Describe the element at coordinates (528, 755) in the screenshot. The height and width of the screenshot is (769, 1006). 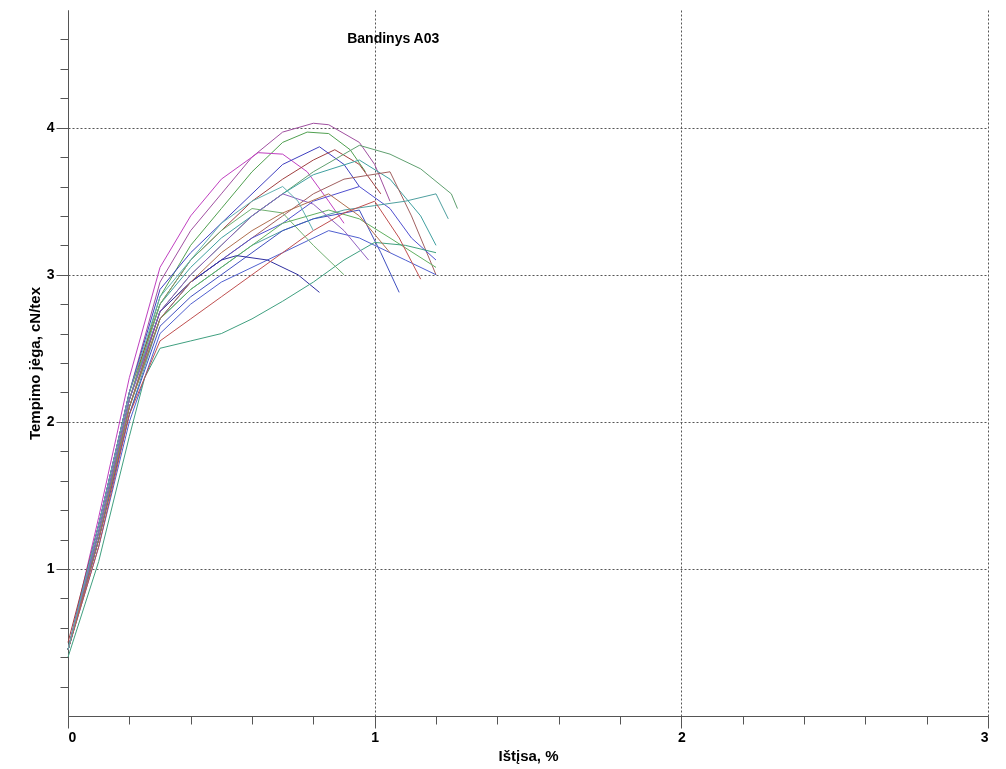
I see `x-axis-title: Ištįsa, %` at that location.